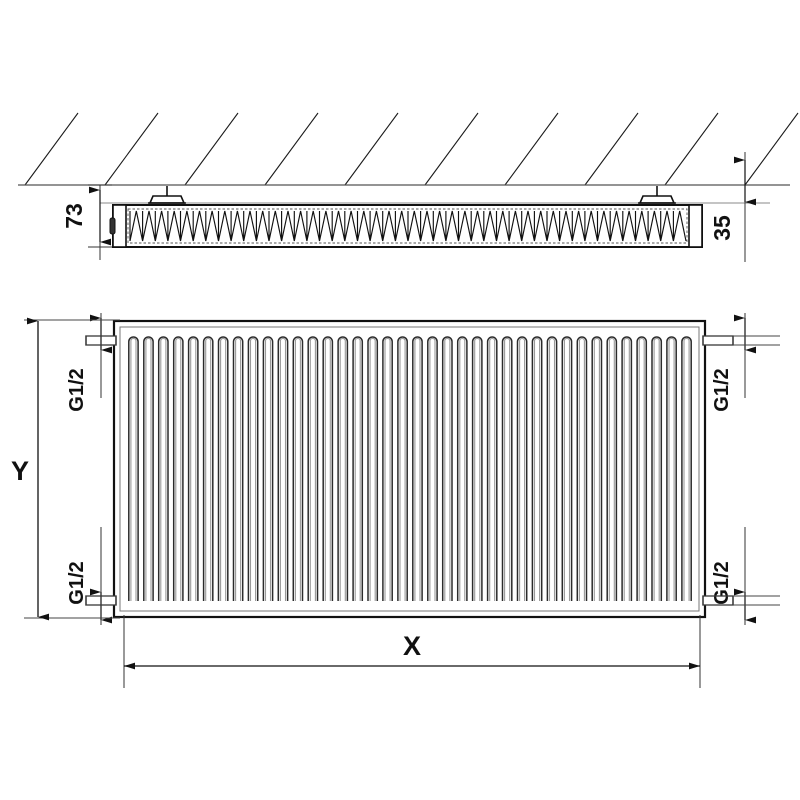 This screenshot has width=800, height=800. Describe the element at coordinates (411, 149) in the screenshot. I see `wall-hatching` at that location.